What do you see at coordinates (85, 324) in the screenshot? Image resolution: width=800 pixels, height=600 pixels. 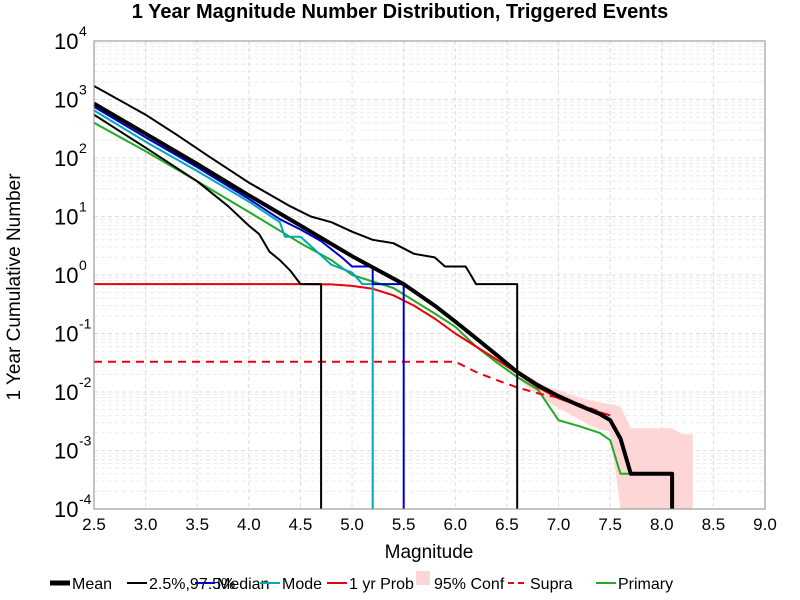 I see `y-tick-exponent: -1` at bounding box center [85, 324].